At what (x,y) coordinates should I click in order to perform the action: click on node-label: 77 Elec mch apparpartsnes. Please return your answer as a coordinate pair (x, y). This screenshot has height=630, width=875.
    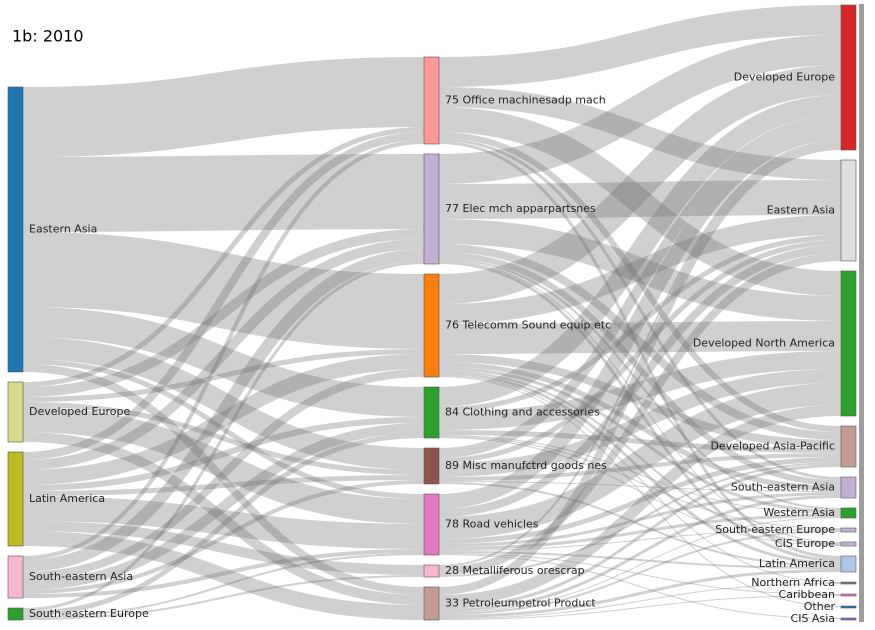
    Looking at the image, I should click on (520, 208).